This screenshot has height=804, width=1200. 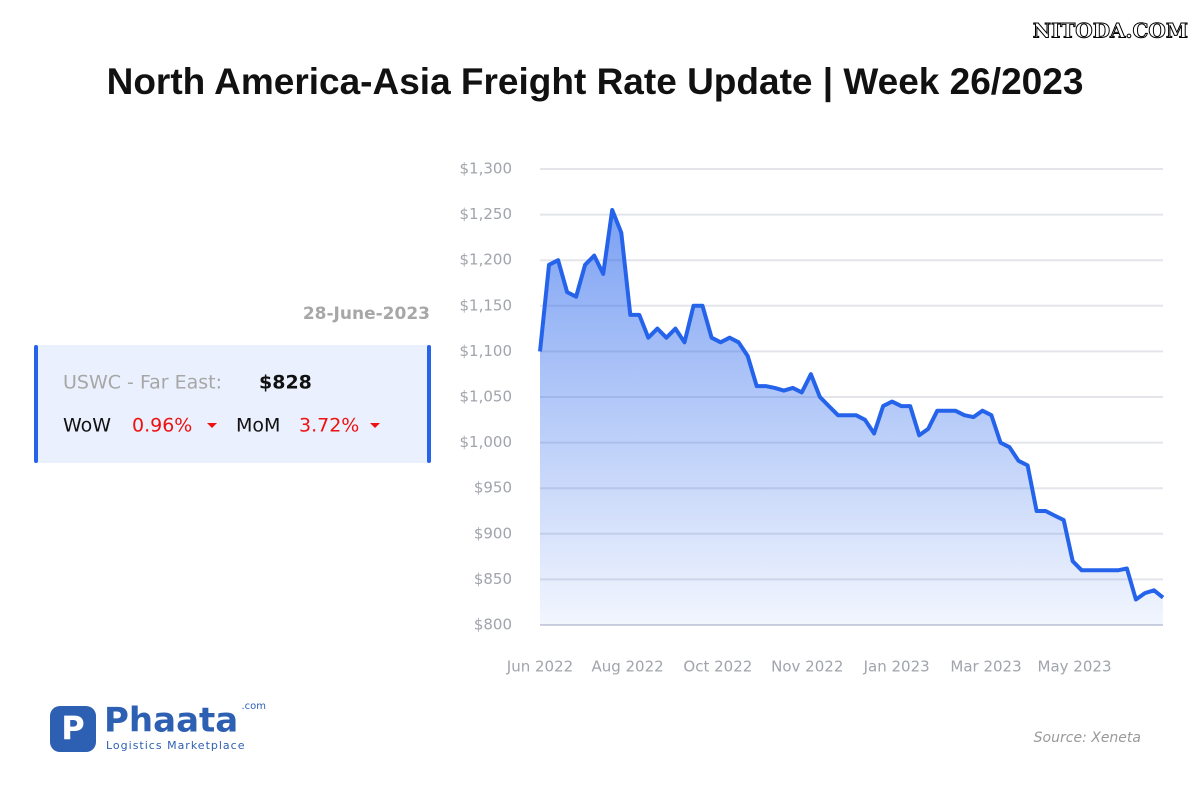 I want to click on x-tick-label: Jan 2023, so click(x=896, y=667).